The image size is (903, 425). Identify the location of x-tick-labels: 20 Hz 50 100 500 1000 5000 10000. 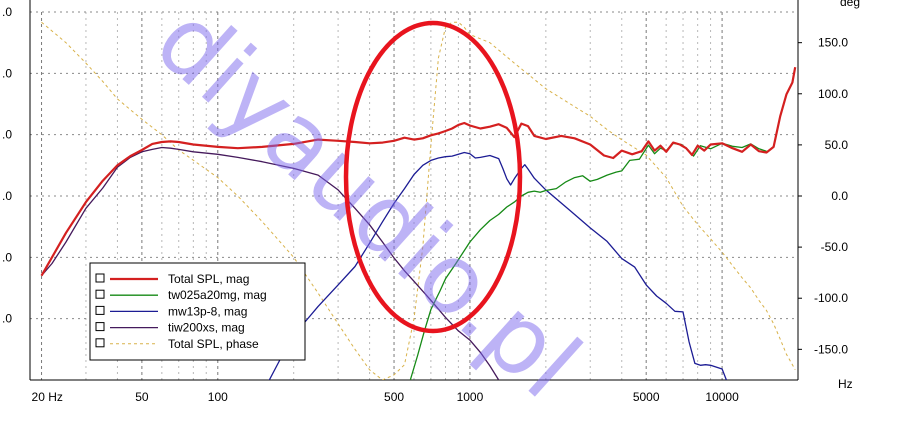
(386, 397).